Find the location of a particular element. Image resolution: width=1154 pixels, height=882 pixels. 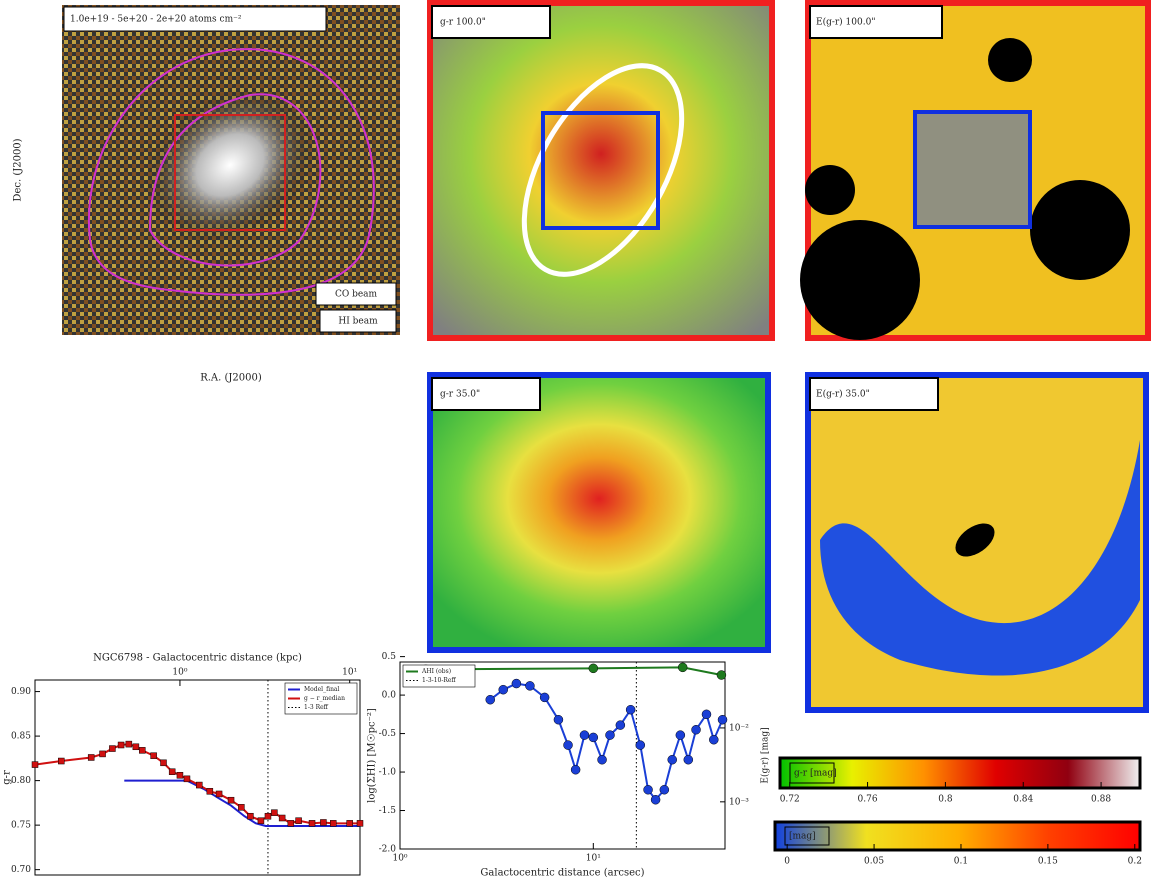

panel-gr-35: g-r 35.0" is located at coordinates (599, 512).